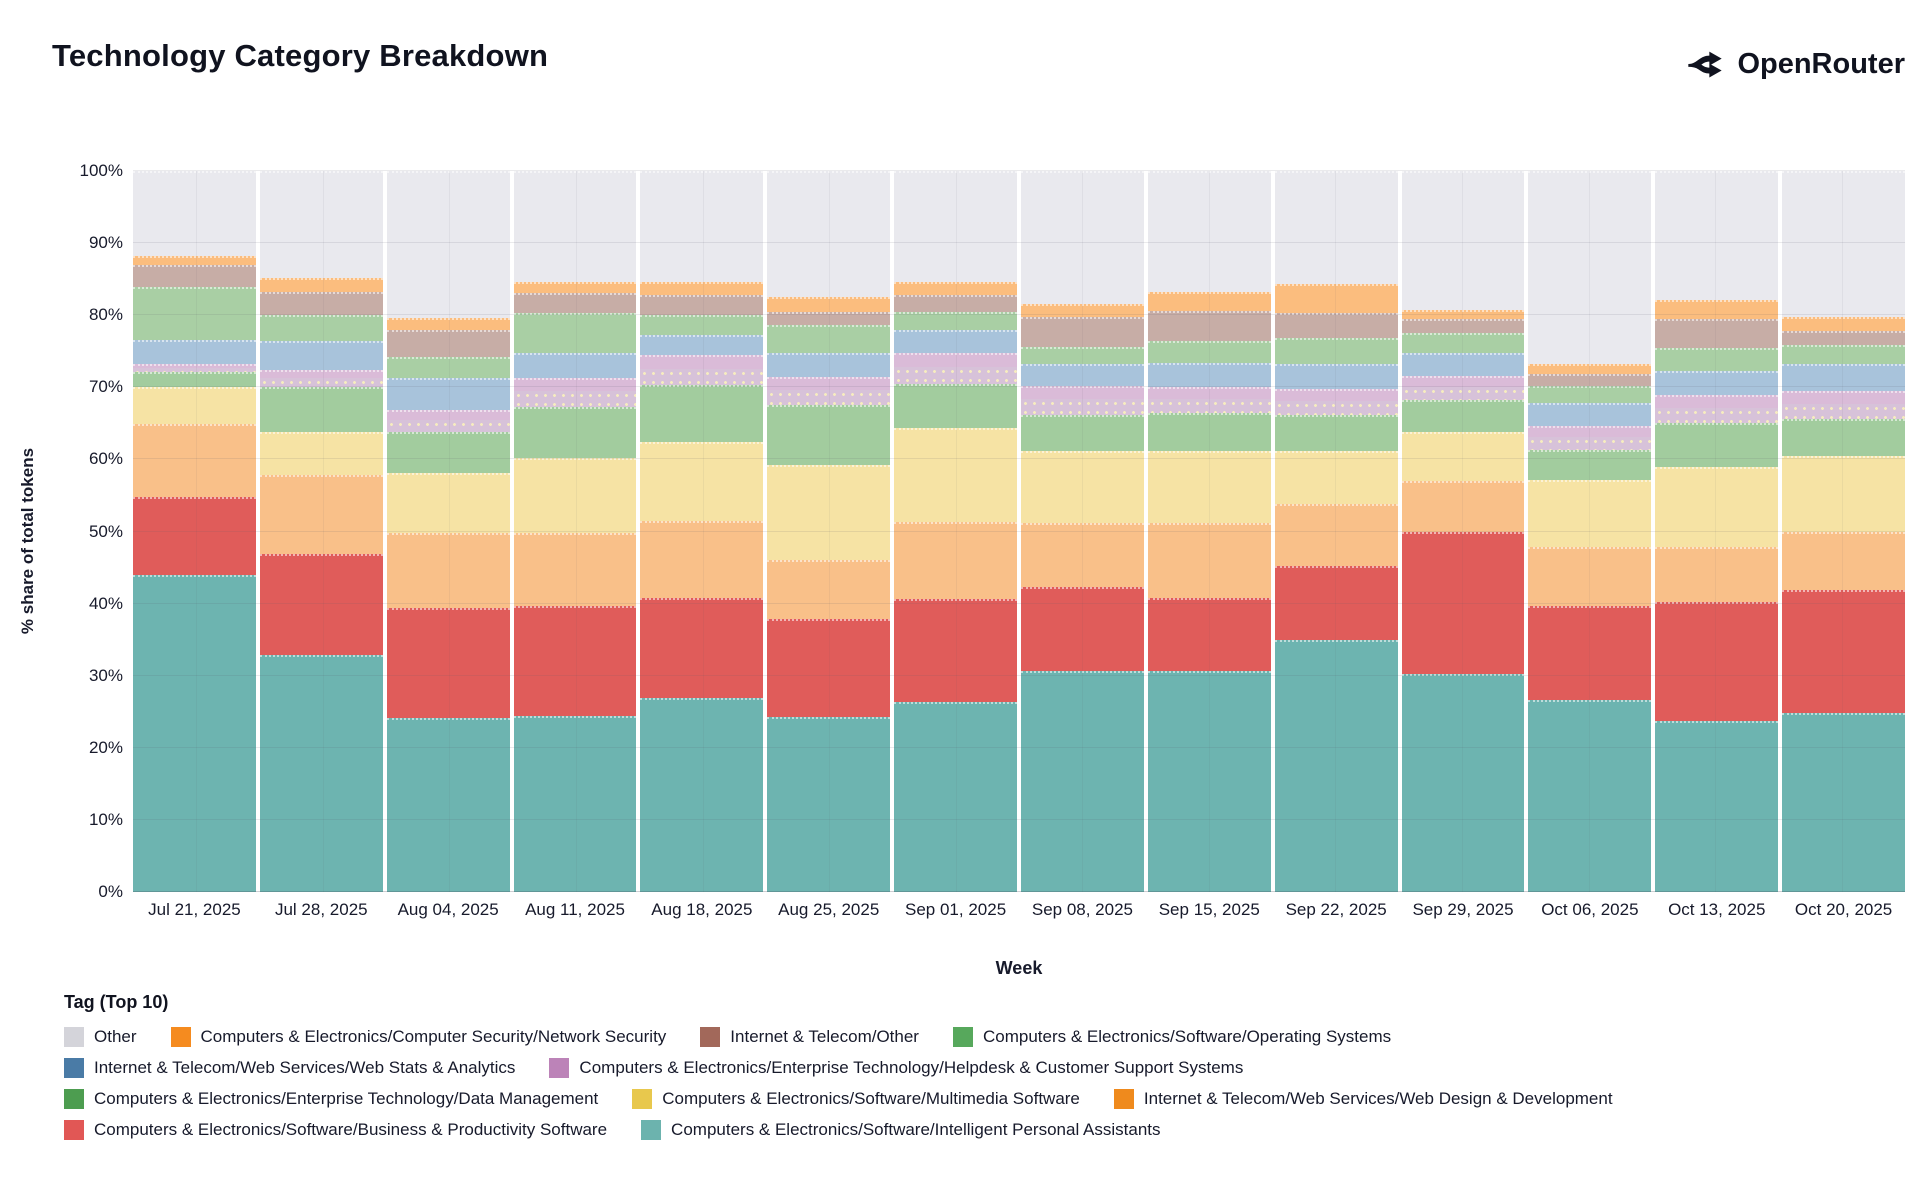 This screenshot has height=1178, width=1930. Describe the element at coordinates (100, 1037) in the screenshot. I see `legend-item-other: Other` at that location.